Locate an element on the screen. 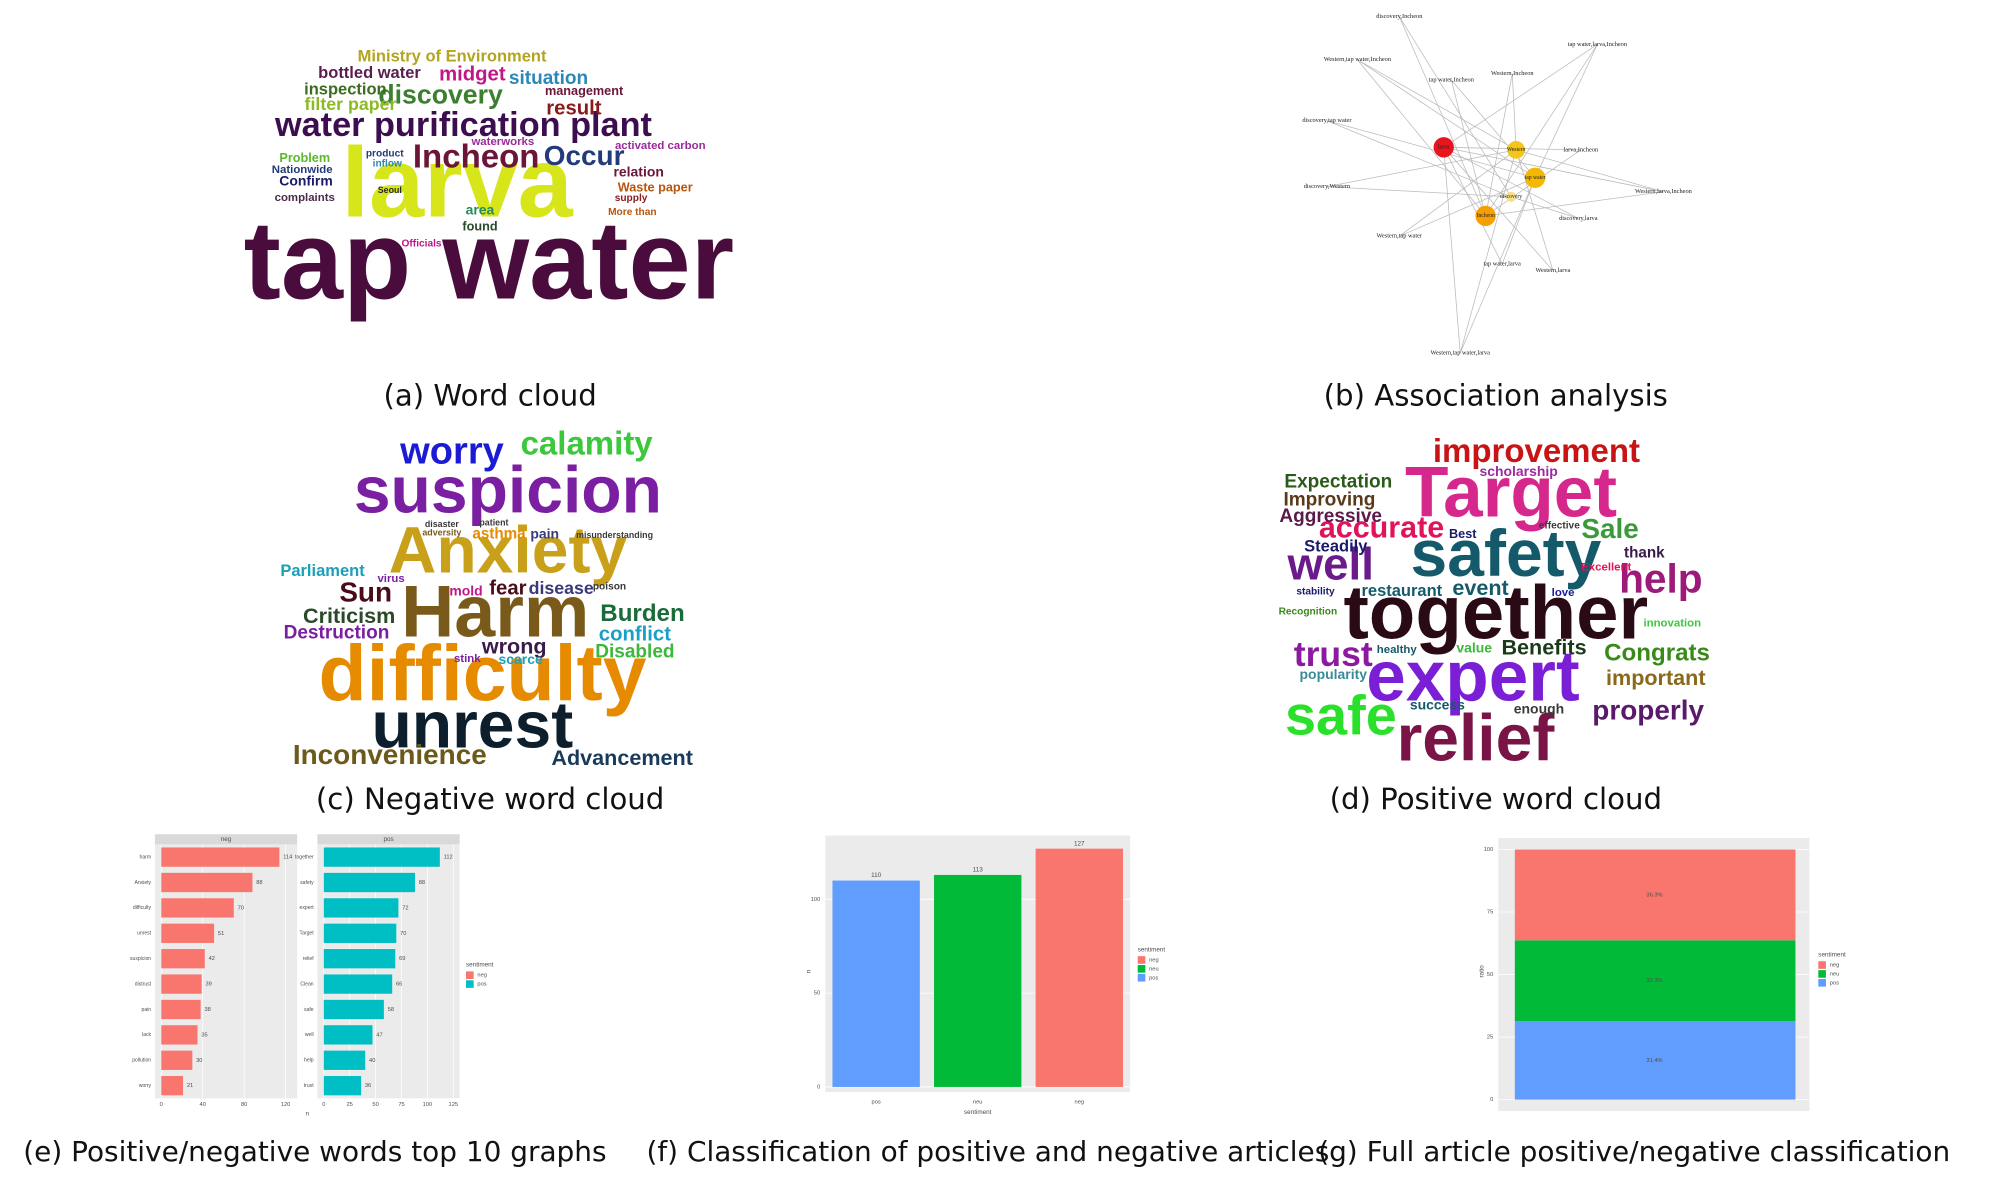  word: Harm is located at coordinates (495, 611).